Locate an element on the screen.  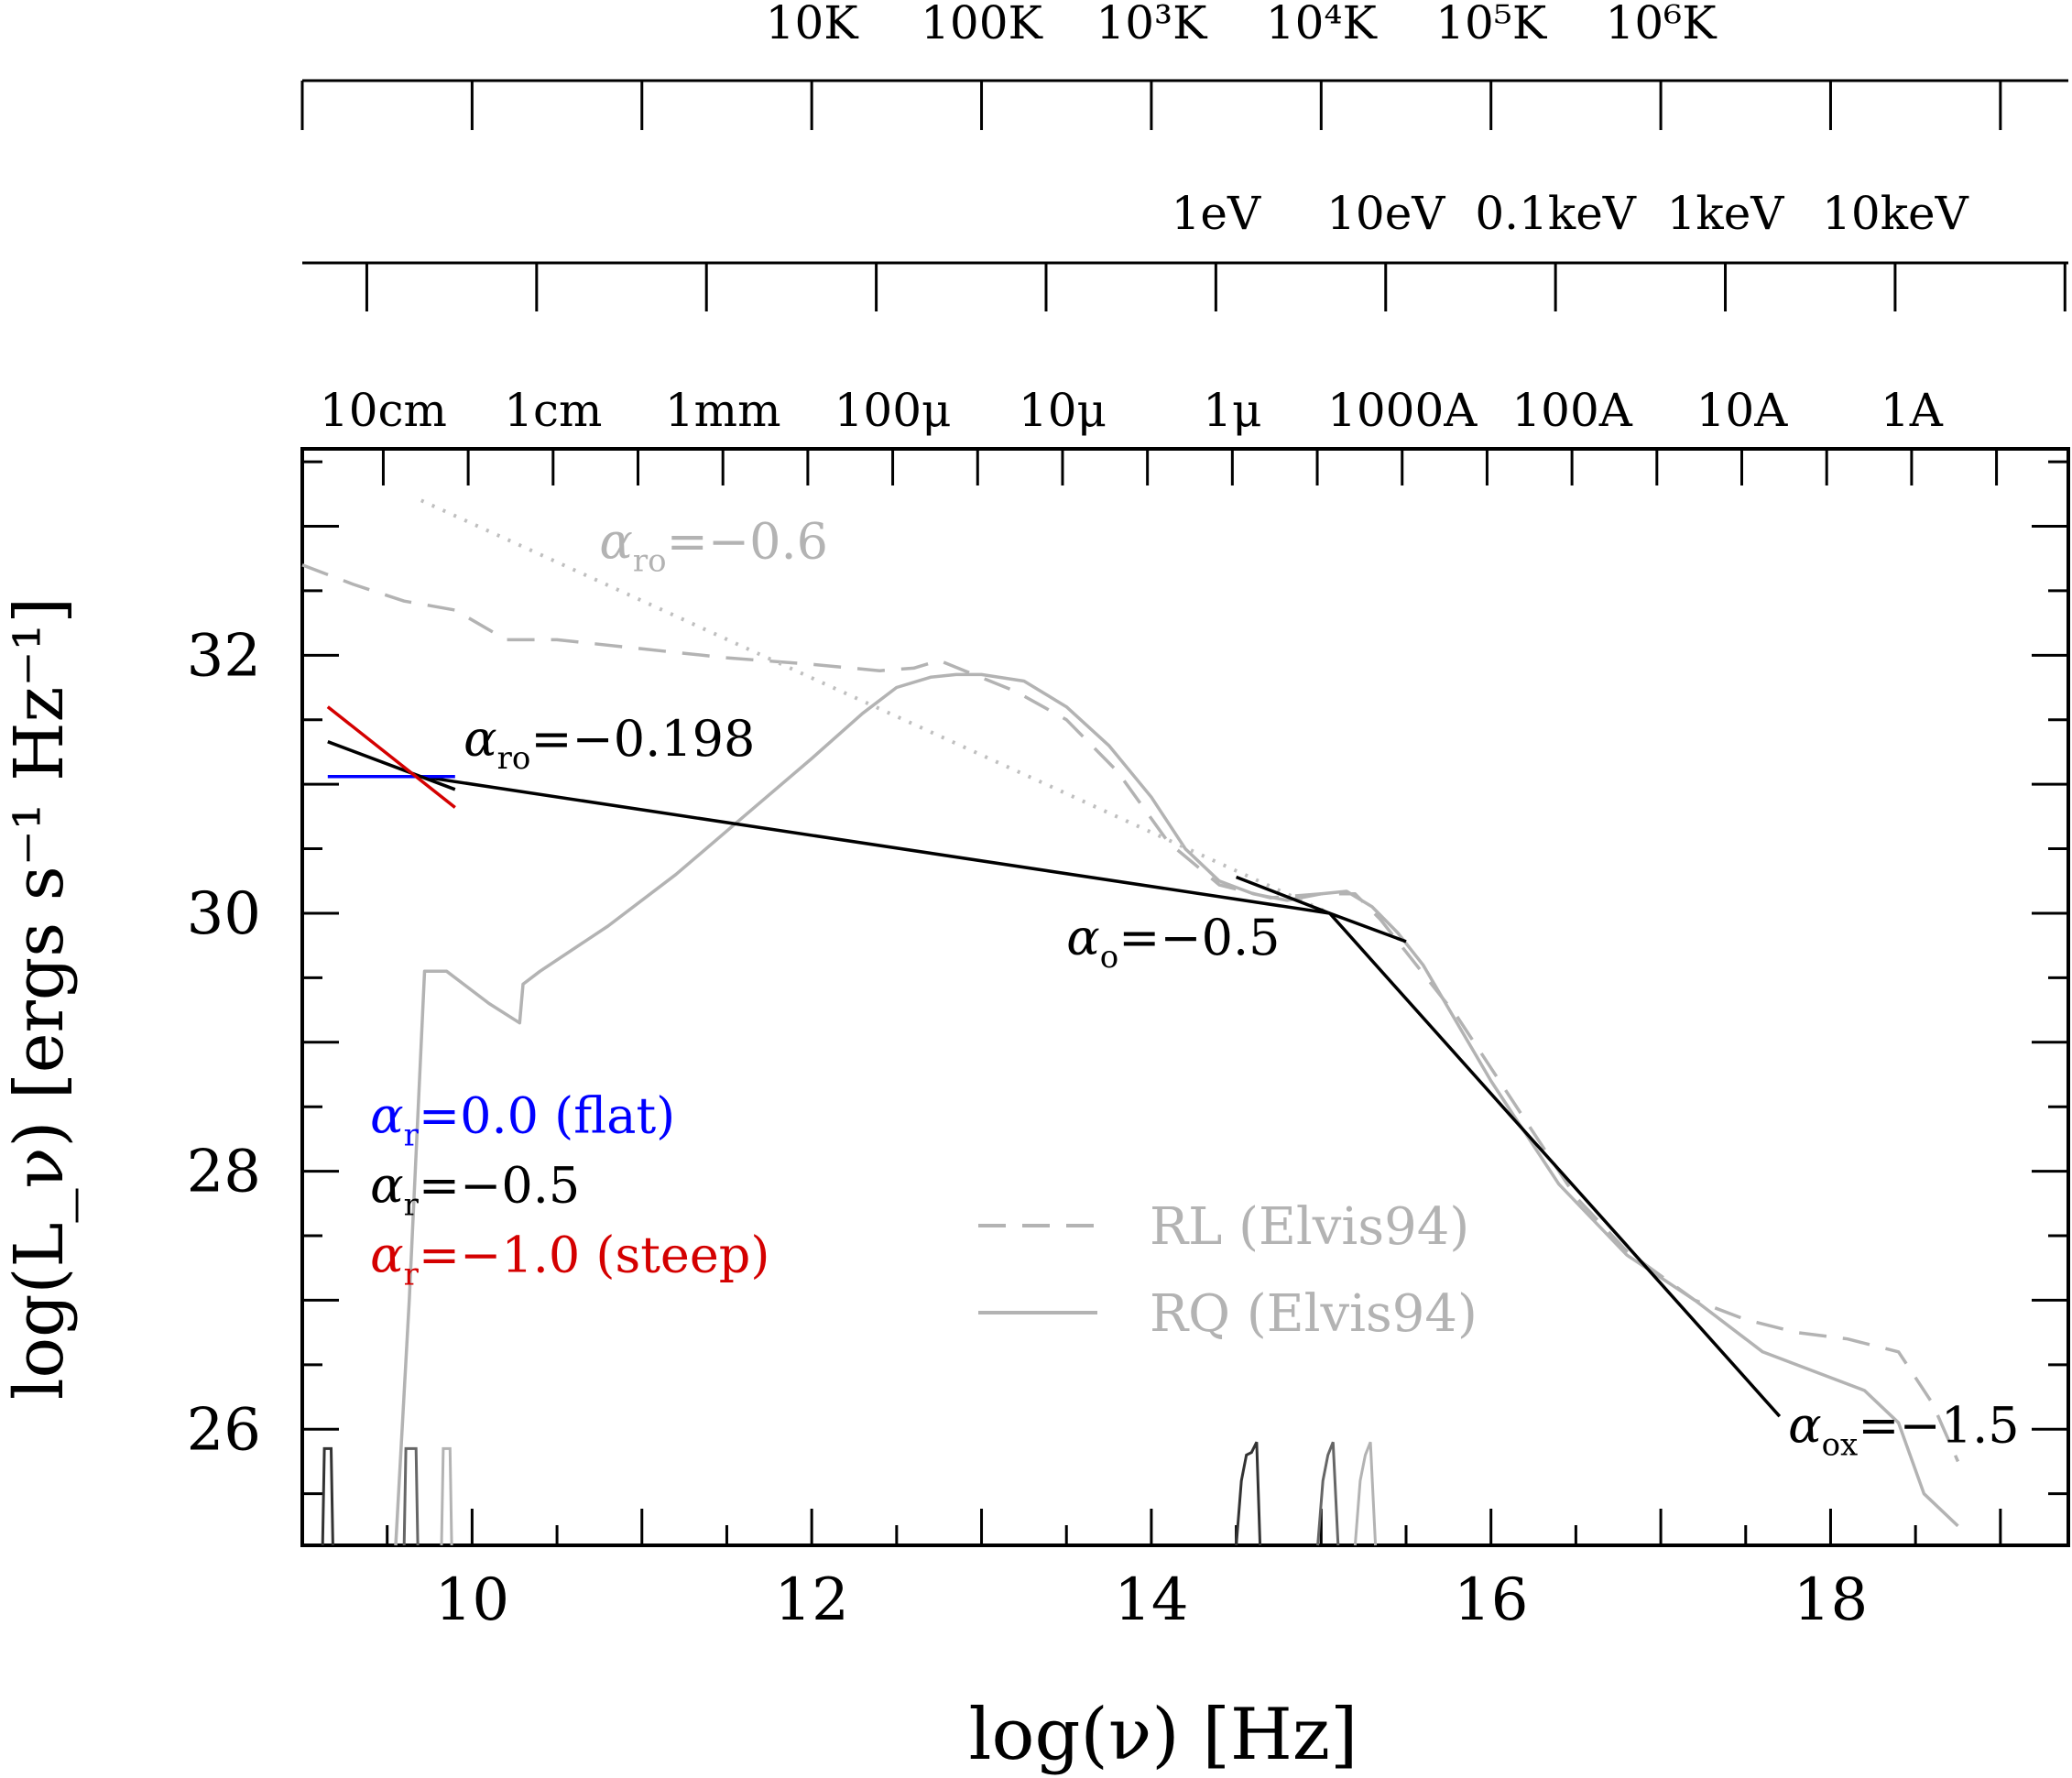
temperature-label: 10⁴K is located at coordinates (1323, 24).